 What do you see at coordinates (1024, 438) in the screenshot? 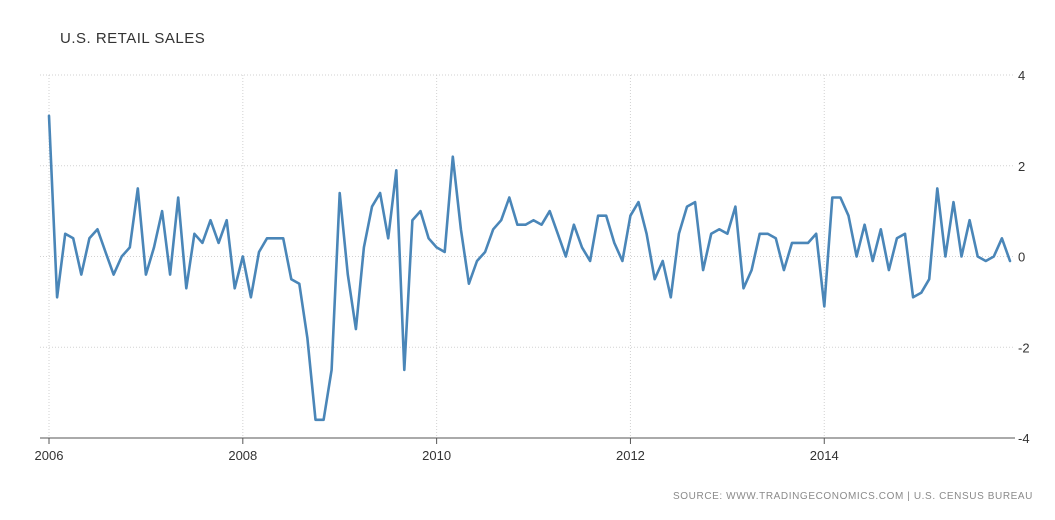
I see `y-tick-label: -4` at bounding box center [1024, 438].